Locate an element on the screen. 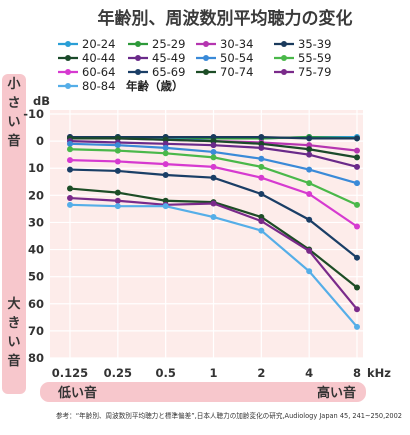 The height and width of the screenshot is (435, 410). legend-item: 60-64 is located at coordinates (86, 72).